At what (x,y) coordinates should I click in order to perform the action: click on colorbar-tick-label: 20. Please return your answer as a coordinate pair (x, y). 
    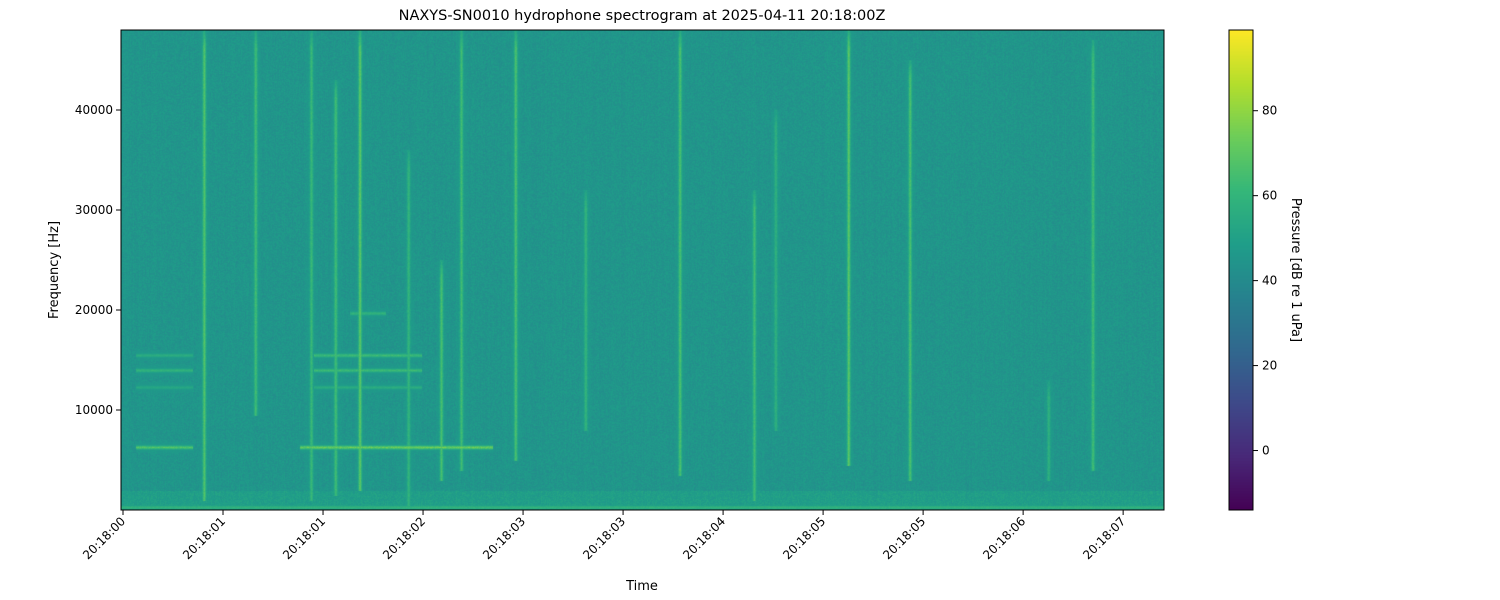
    Looking at the image, I should click on (1269, 366).